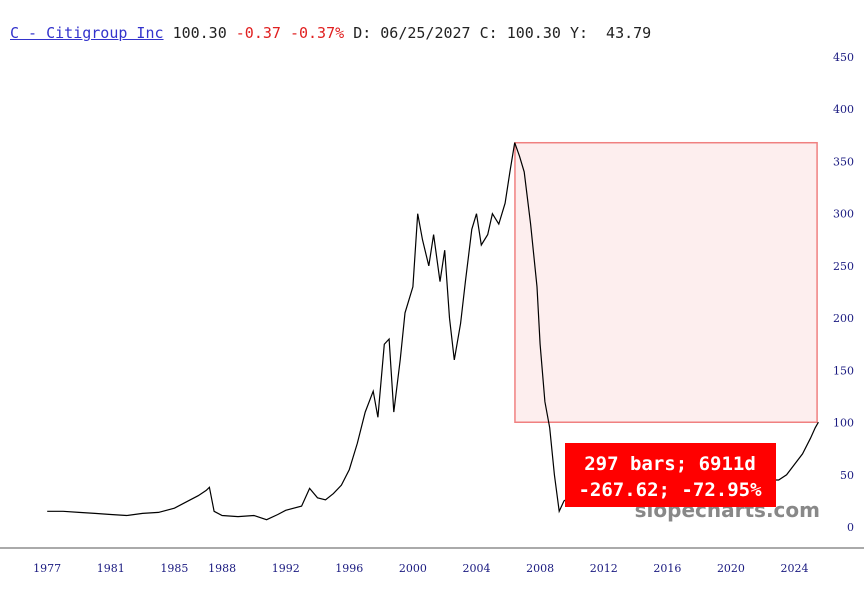  Describe the element at coordinates (731, 568) in the screenshot. I see `x-tick-label: 2020` at that location.